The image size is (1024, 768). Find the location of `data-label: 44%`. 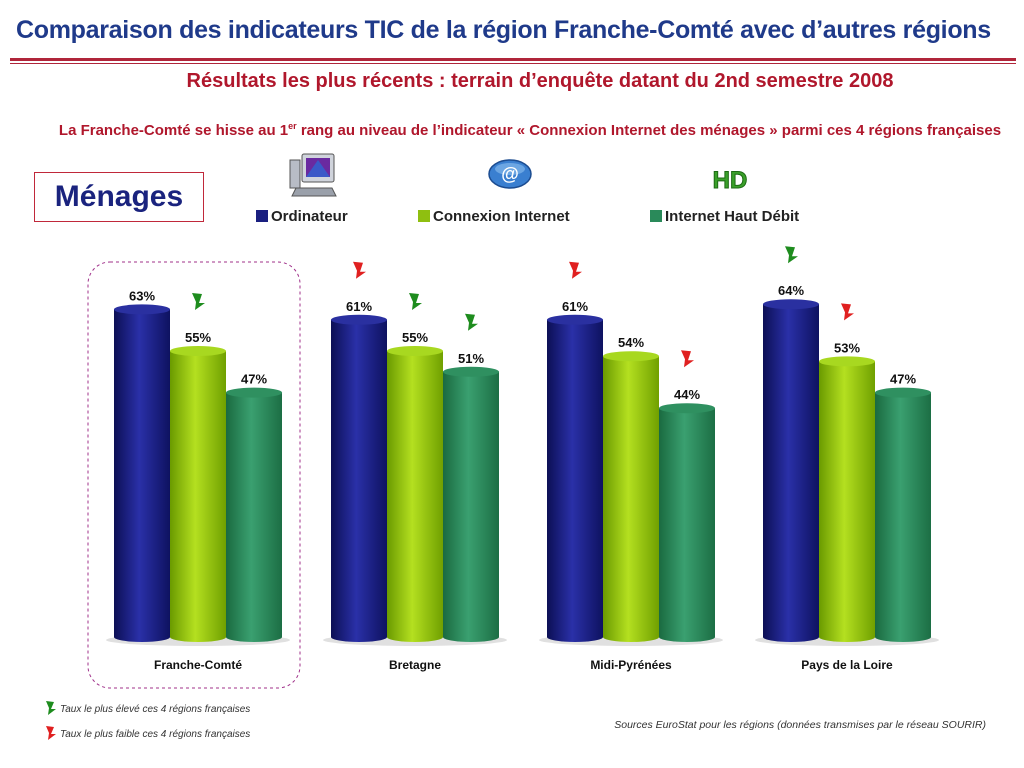

data-label: 44% is located at coordinates (687, 394).